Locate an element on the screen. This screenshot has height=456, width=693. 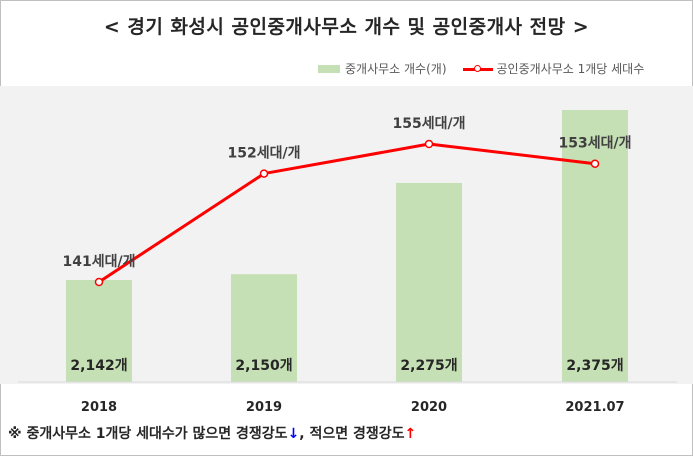
arrow-up-icon: ↑ is located at coordinates (410, 434).